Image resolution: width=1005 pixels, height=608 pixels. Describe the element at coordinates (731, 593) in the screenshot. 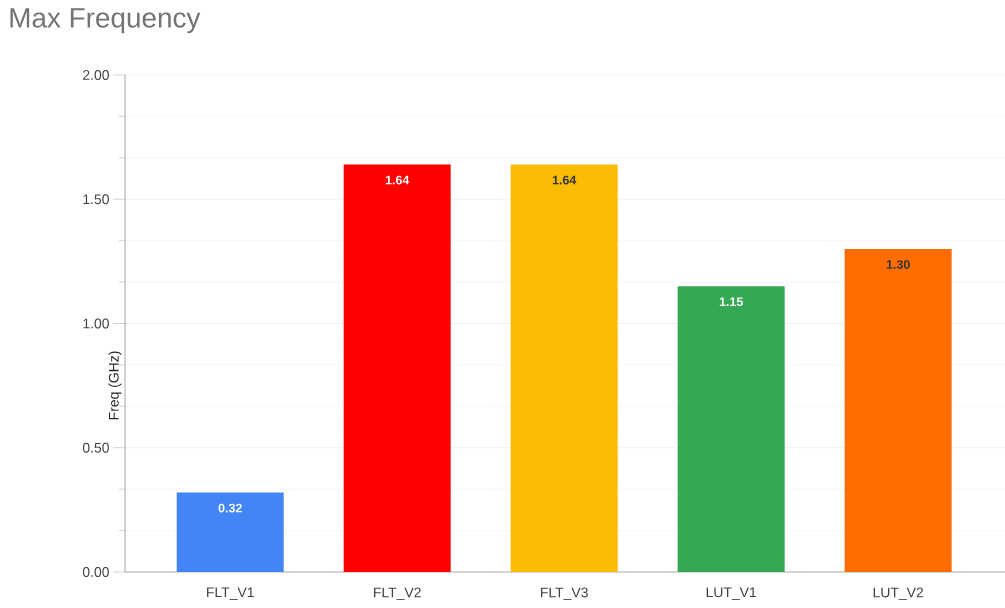

I see `x-tick-label: LUT_V1` at that location.